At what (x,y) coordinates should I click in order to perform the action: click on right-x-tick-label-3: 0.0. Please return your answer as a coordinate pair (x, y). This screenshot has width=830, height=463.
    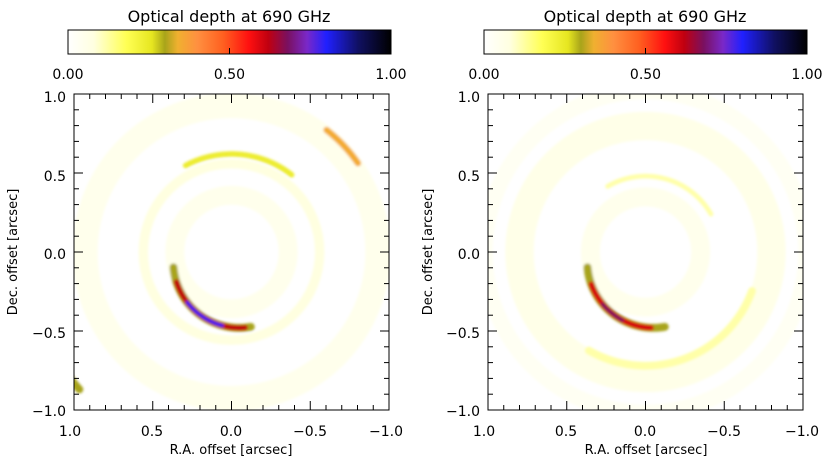
    Looking at the image, I should click on (645, 432).